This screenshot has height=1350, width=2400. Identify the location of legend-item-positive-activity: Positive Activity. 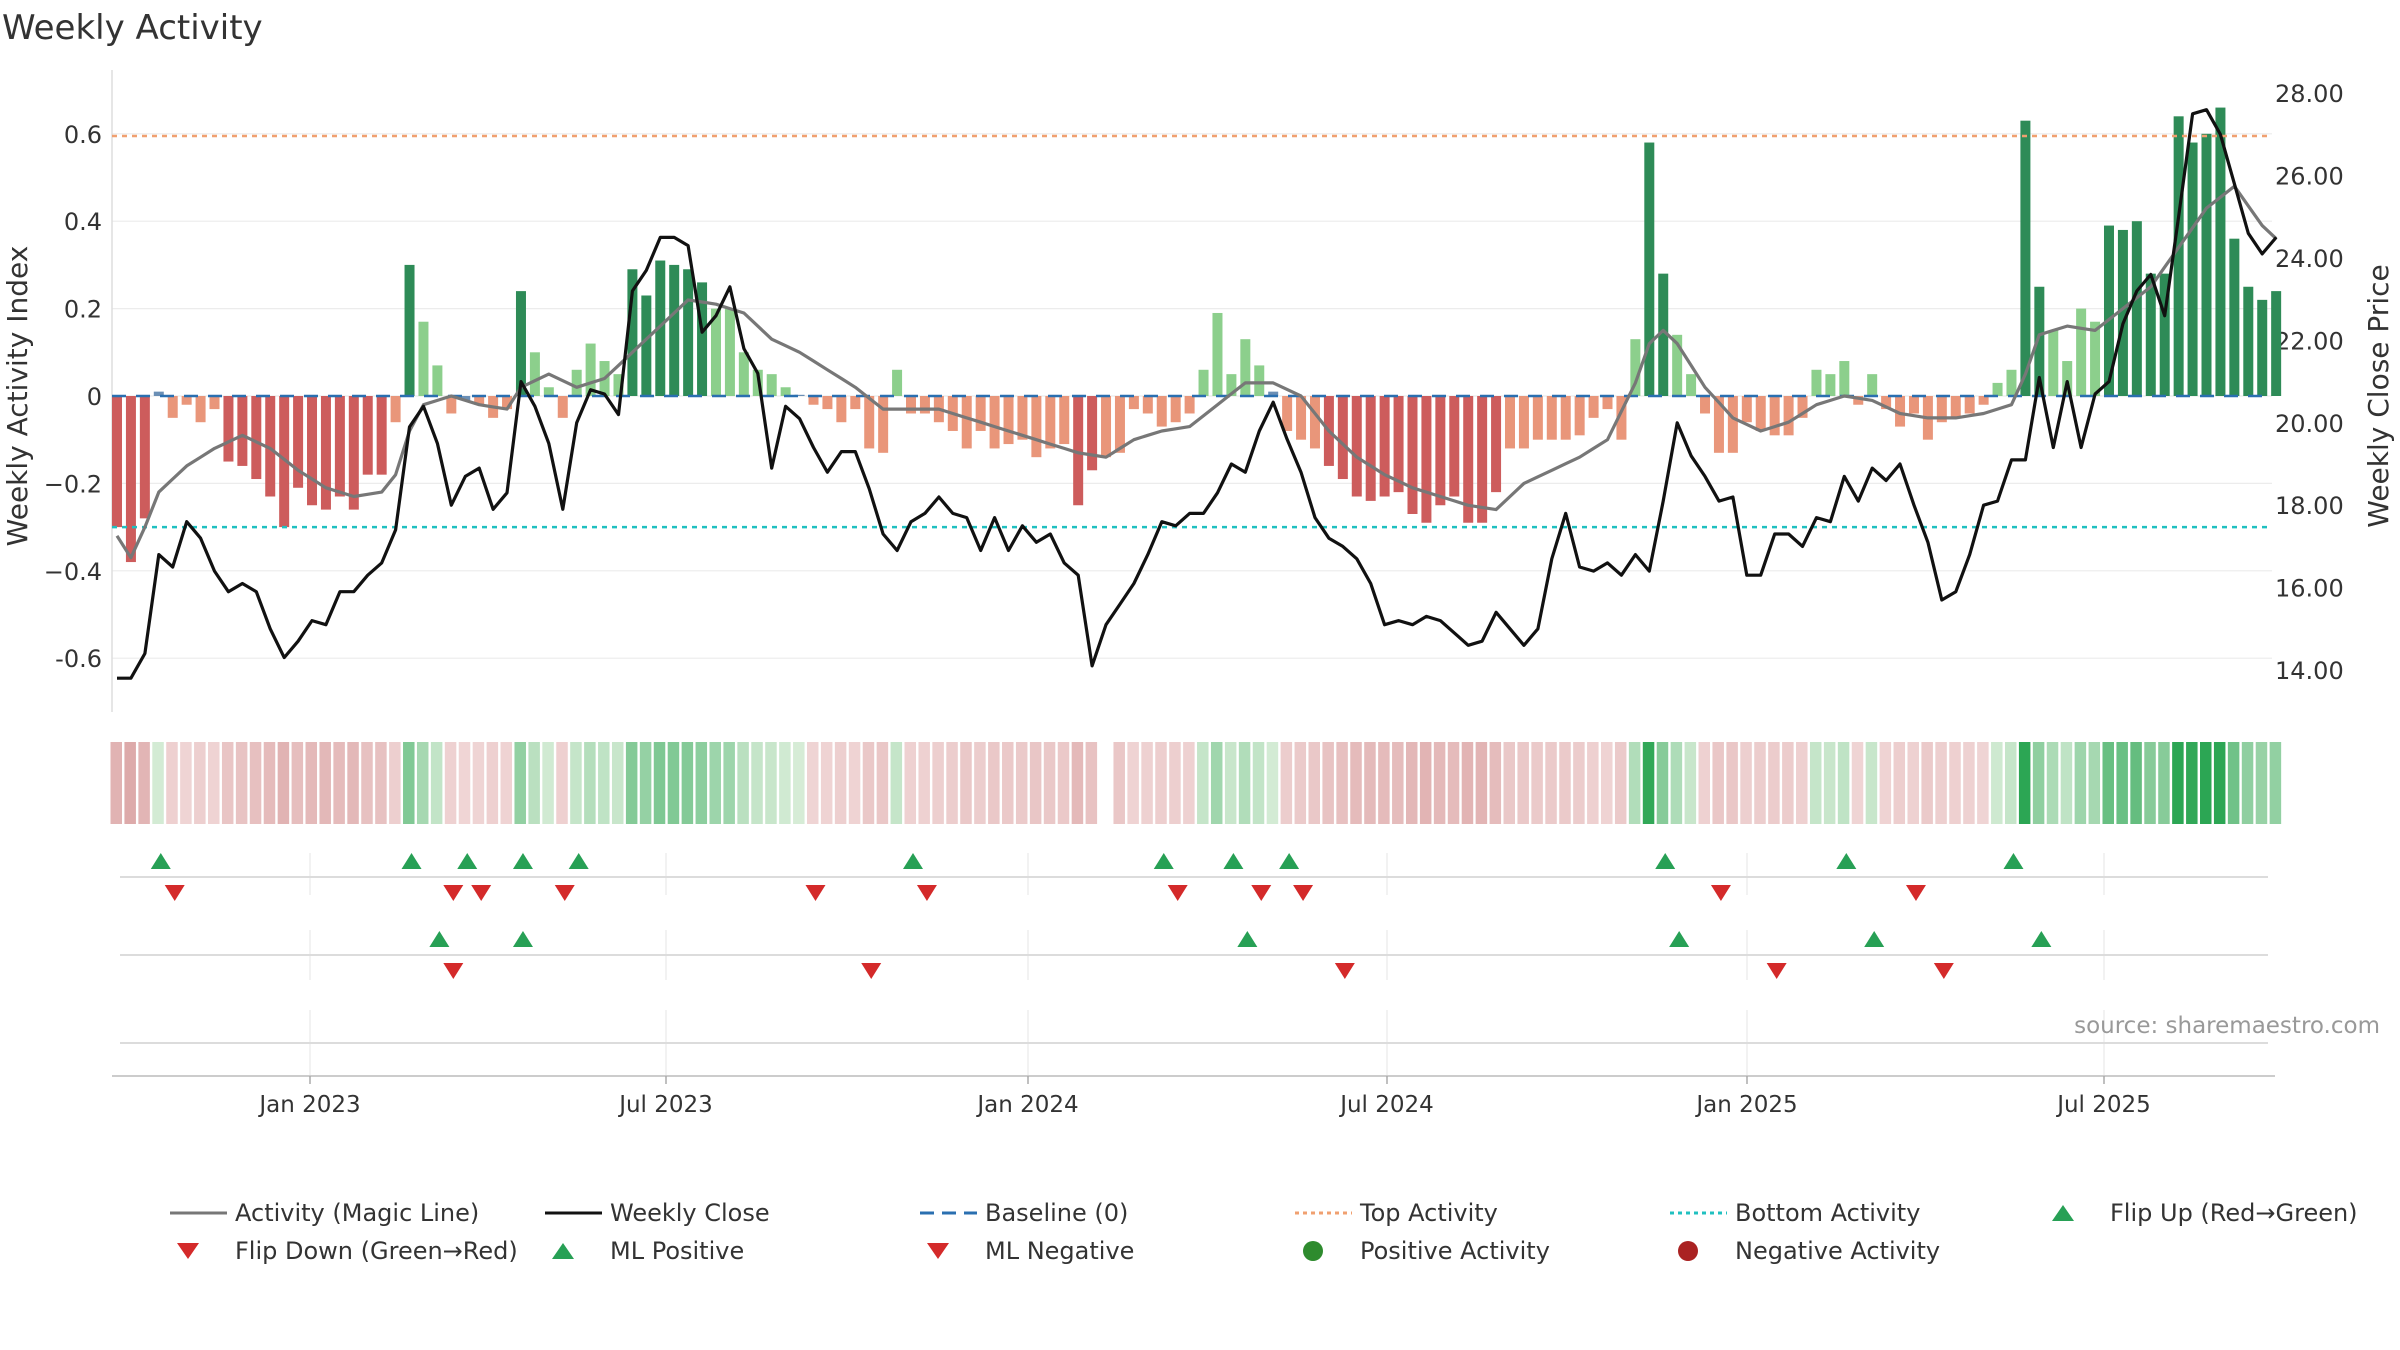
(1420, 1251).